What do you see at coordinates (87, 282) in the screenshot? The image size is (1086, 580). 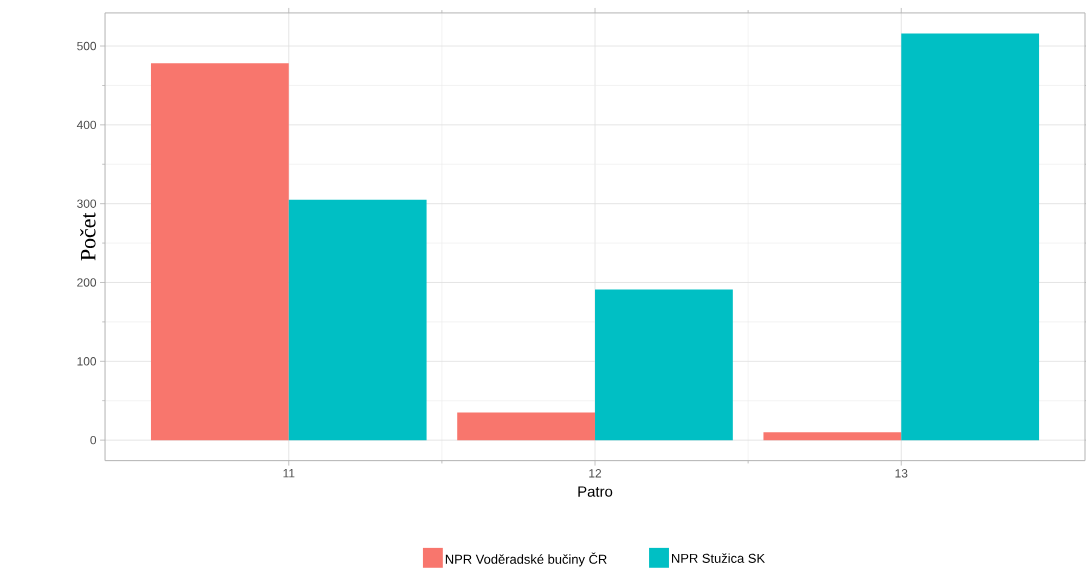 I see `y-tick-label: 200` at bounding box center [87, 282].